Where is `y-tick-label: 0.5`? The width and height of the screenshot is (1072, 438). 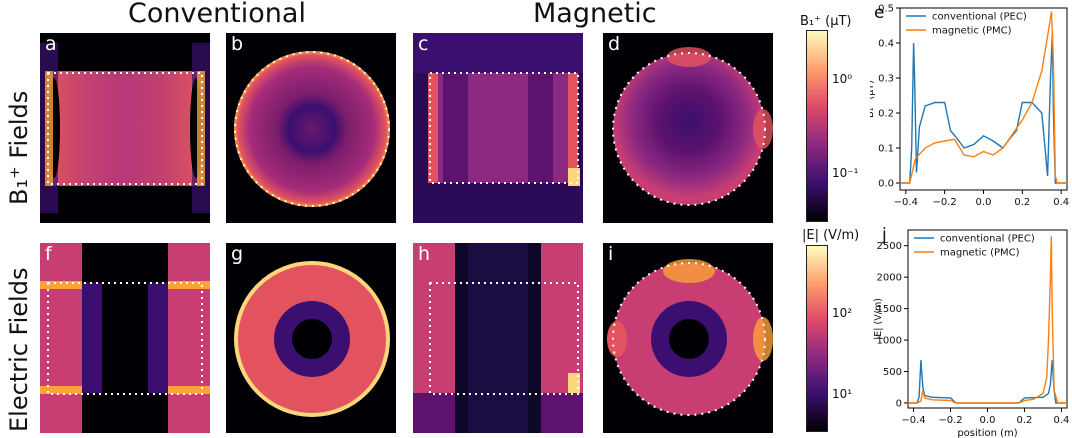 y-tick-label: 0.5 is located at coordinates (886, 9).